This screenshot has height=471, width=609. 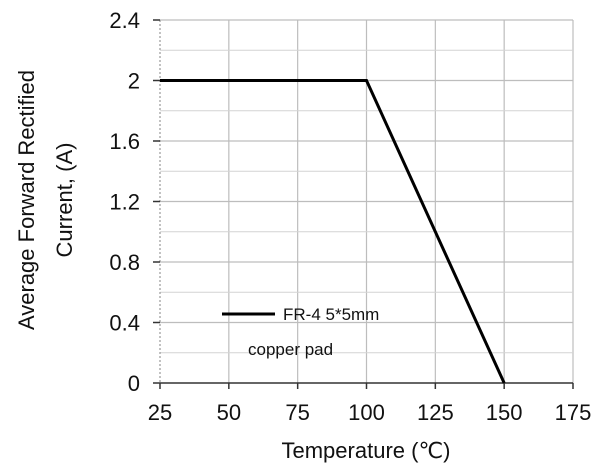 I want to click on legend-label-line2: copper pad, so click(x=290, y=349).